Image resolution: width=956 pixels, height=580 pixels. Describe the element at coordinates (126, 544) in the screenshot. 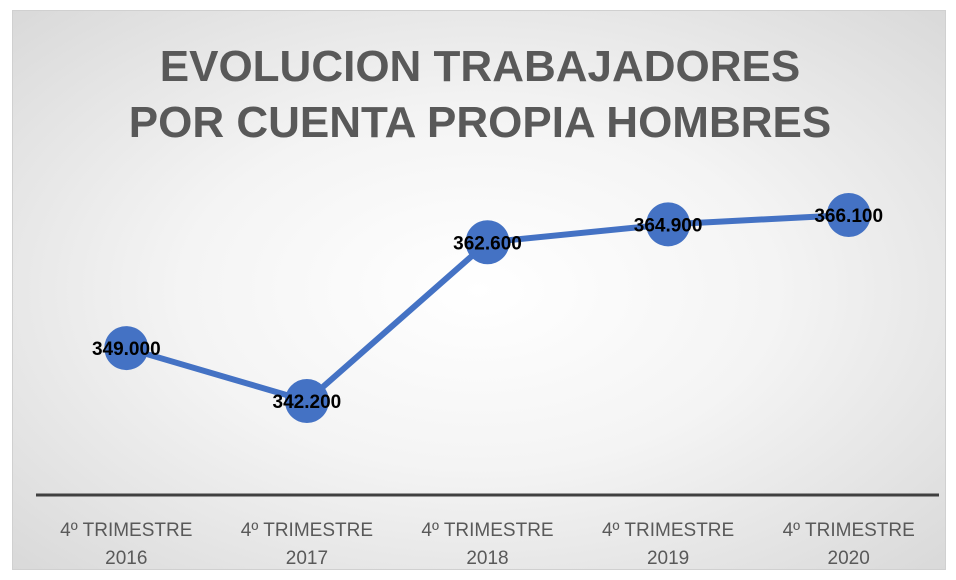

I see `x-tick-label: 4º TRIMESTRE 2016` at that location.